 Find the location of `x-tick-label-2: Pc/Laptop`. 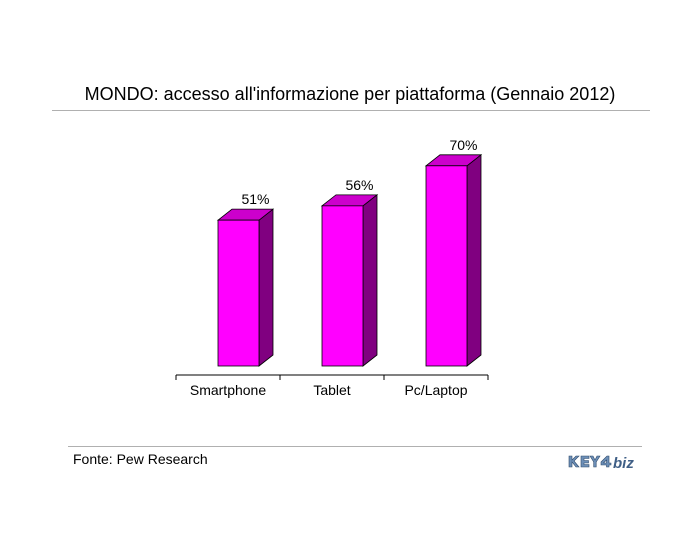

x-tick-label-2: Pc/Laptop is located at coordinates (435, 390).